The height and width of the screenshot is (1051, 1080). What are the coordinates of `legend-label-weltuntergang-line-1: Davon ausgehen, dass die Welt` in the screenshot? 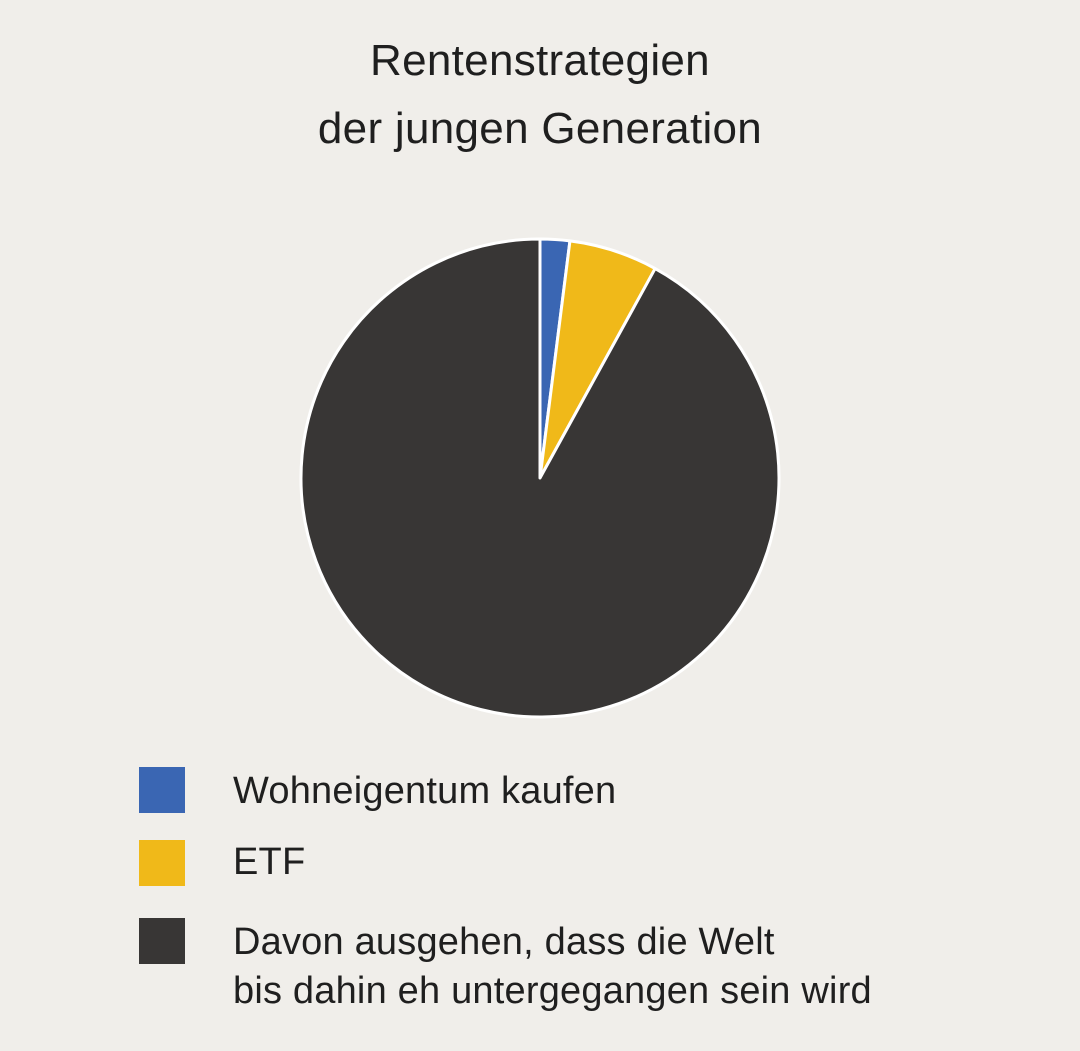 It's located at (504, 942).